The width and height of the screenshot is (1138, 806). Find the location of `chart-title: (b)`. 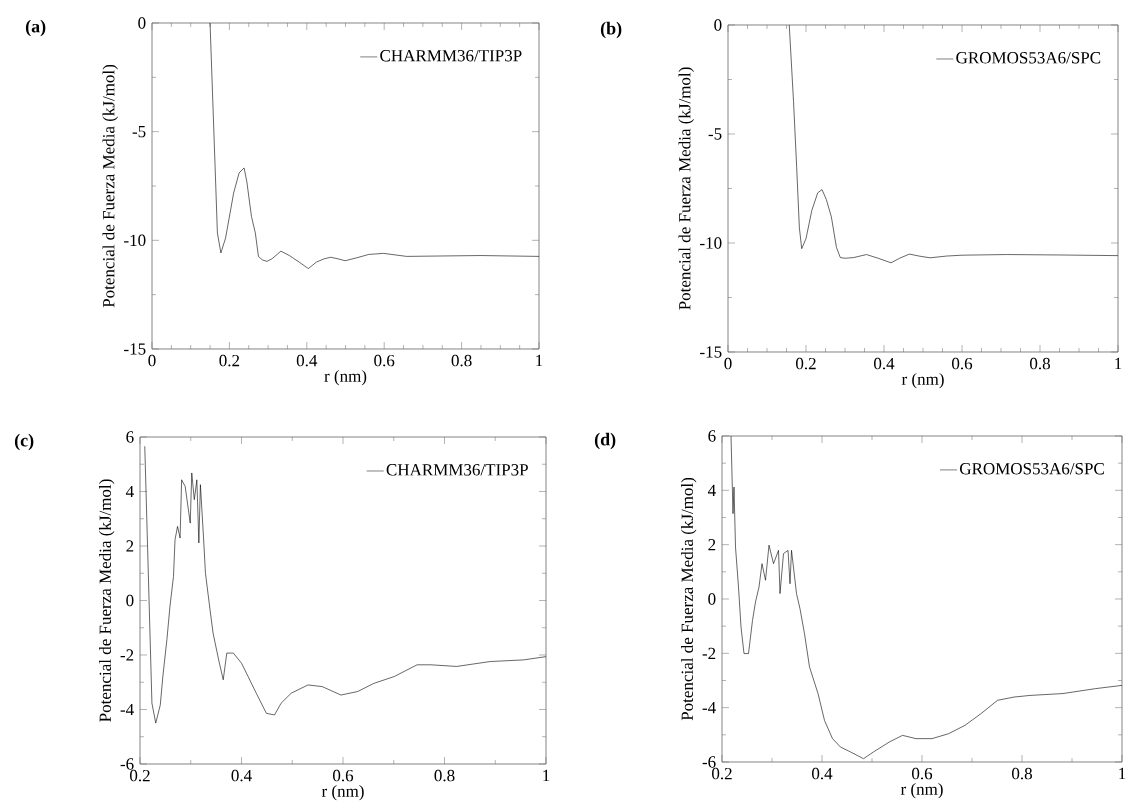

chart-title: (b) is located at coordinates (611, 30).